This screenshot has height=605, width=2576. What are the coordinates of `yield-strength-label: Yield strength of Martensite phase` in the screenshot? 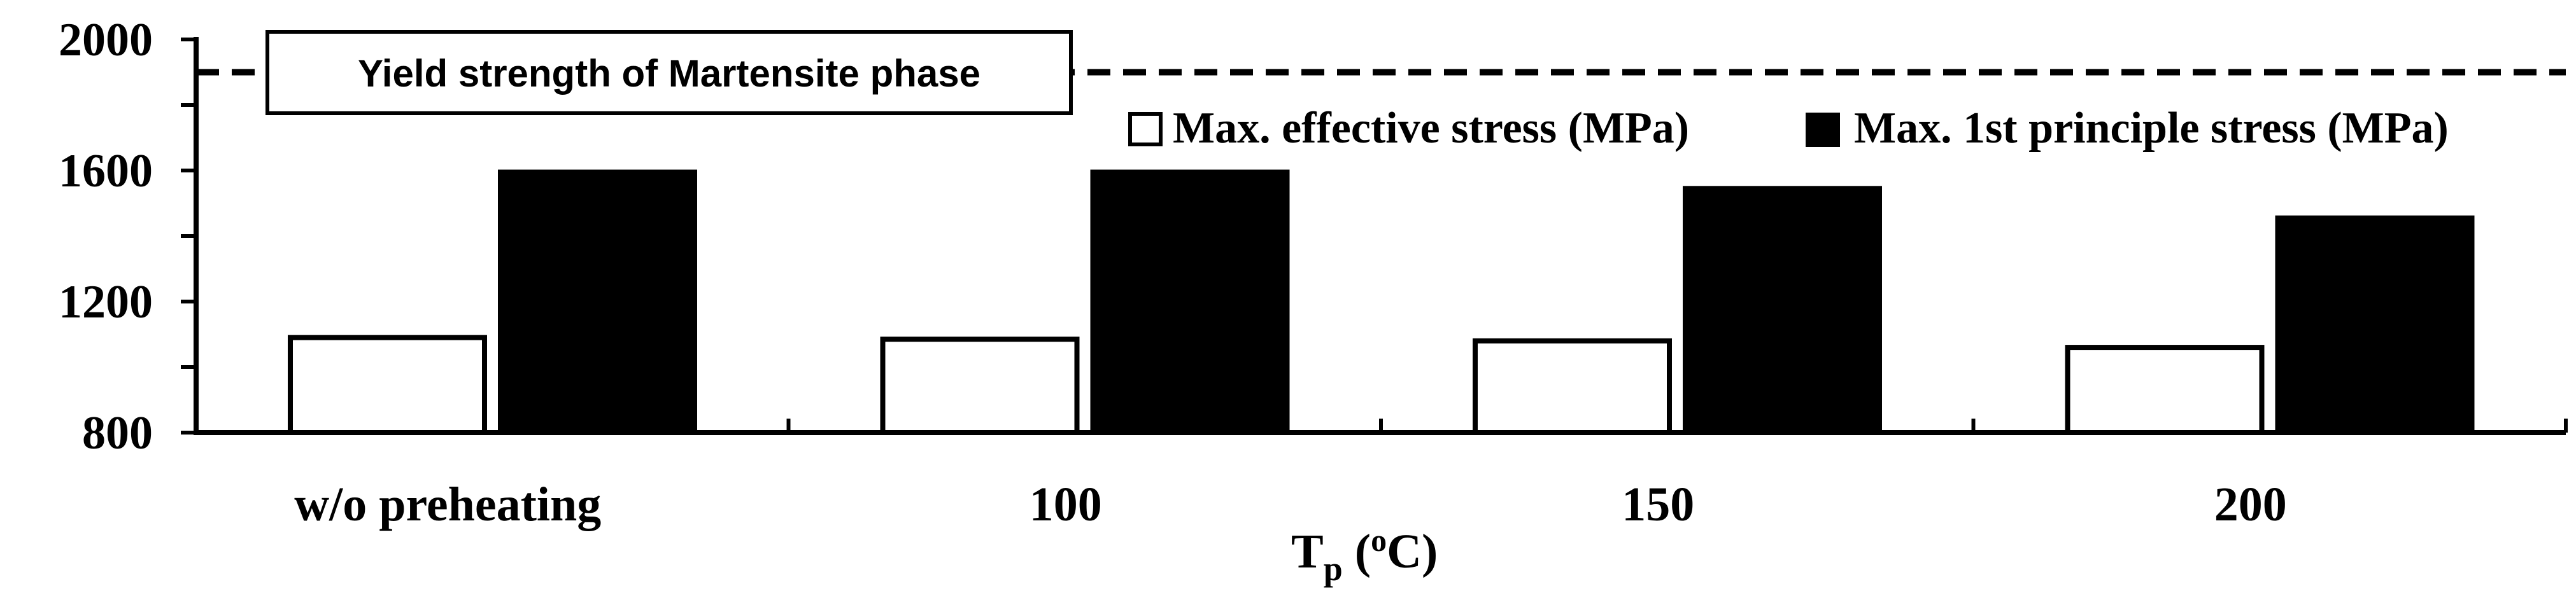 It's located at (669, 73).